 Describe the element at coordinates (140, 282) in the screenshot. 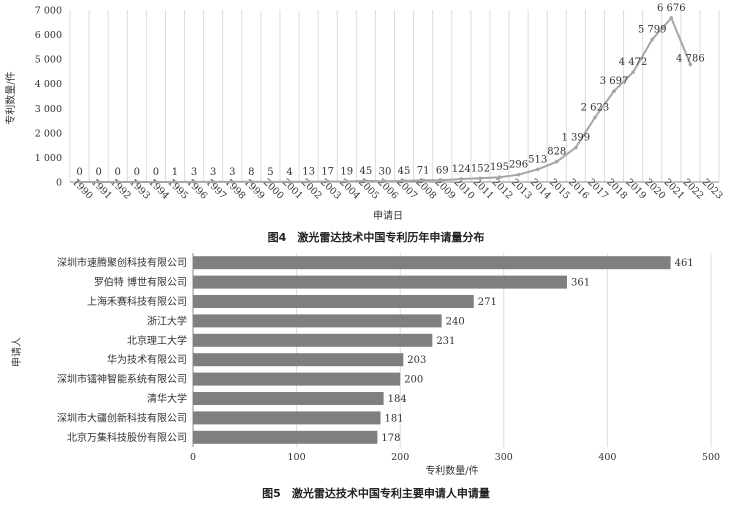

I see `bar-category-label: 罗伯特 博世有限公司` at that location.